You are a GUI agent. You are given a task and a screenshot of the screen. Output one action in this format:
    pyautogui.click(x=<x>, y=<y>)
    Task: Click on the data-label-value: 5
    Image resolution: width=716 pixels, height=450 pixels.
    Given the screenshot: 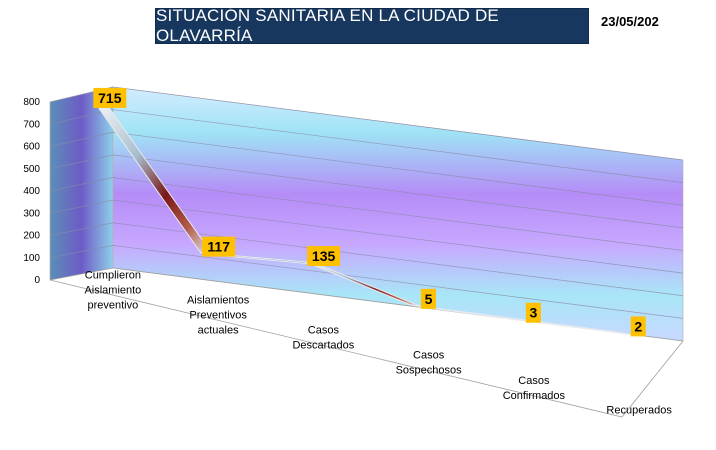 What is the action you would take?
    pyautogui.click(x=429, y=299)
    